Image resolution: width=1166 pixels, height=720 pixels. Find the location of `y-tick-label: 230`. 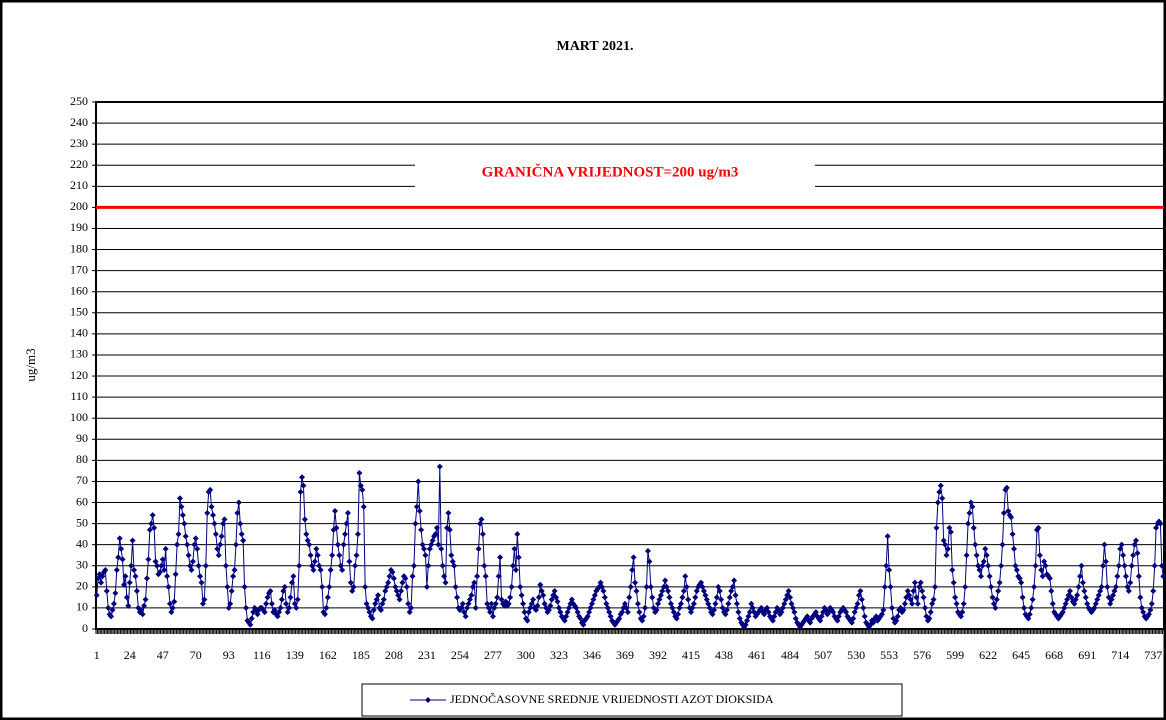

y-tick-label: 230 is located at coordinates (79, 143).